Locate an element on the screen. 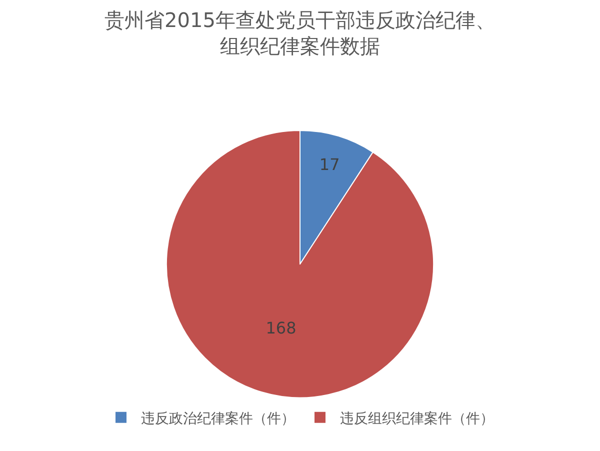  chart-title: 贵州省2015年查处党员干部违反政治纪律、组织纪律案件数据 is located at coordinates (300, 33).